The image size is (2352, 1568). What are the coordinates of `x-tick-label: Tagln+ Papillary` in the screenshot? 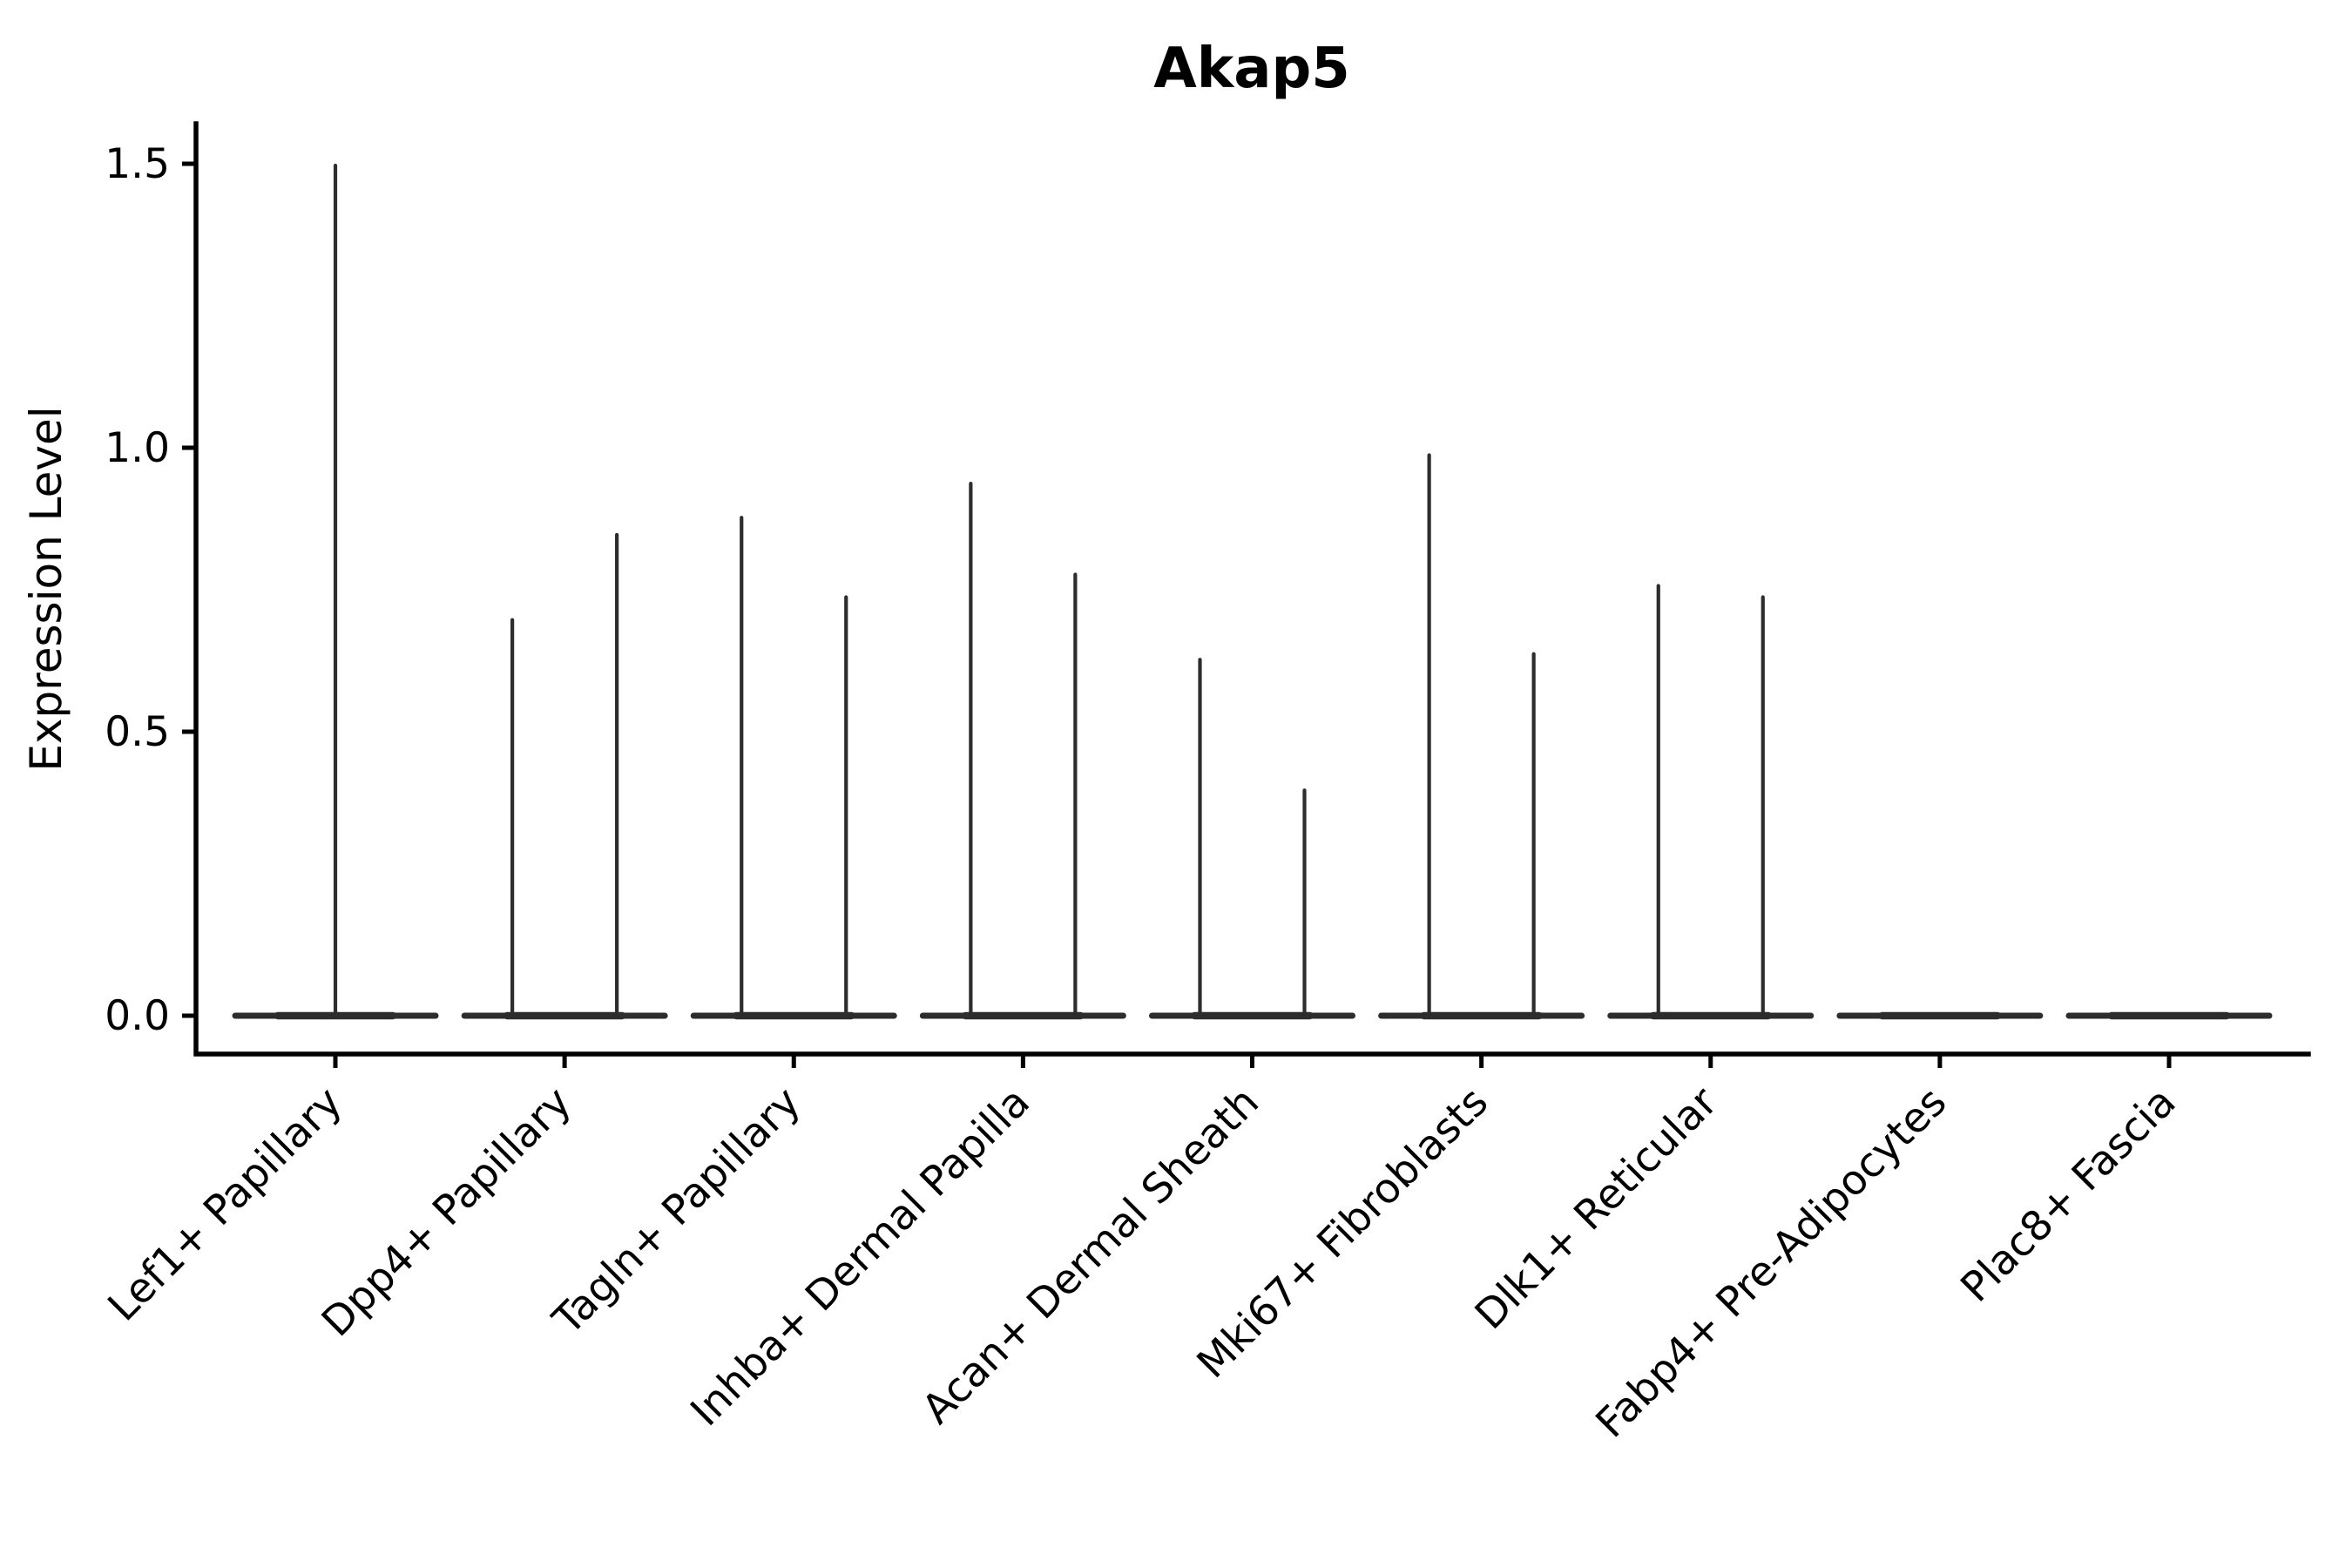 It's located at (677, 1211).